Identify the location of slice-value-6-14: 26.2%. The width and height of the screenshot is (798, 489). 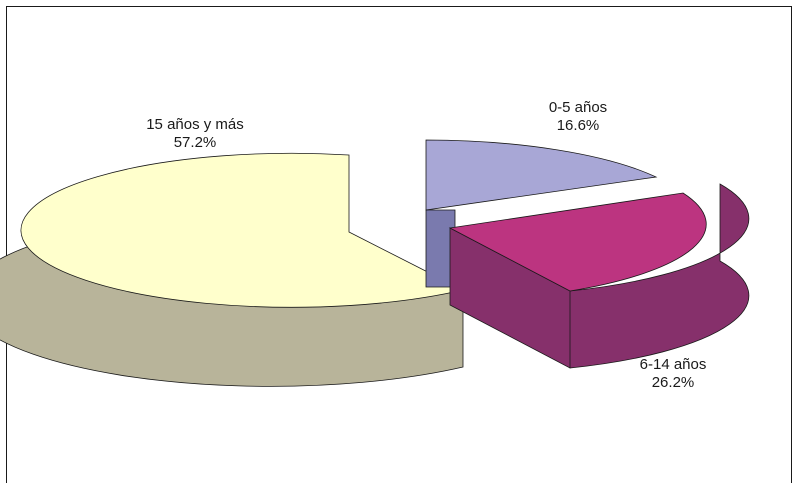
(673, 382).